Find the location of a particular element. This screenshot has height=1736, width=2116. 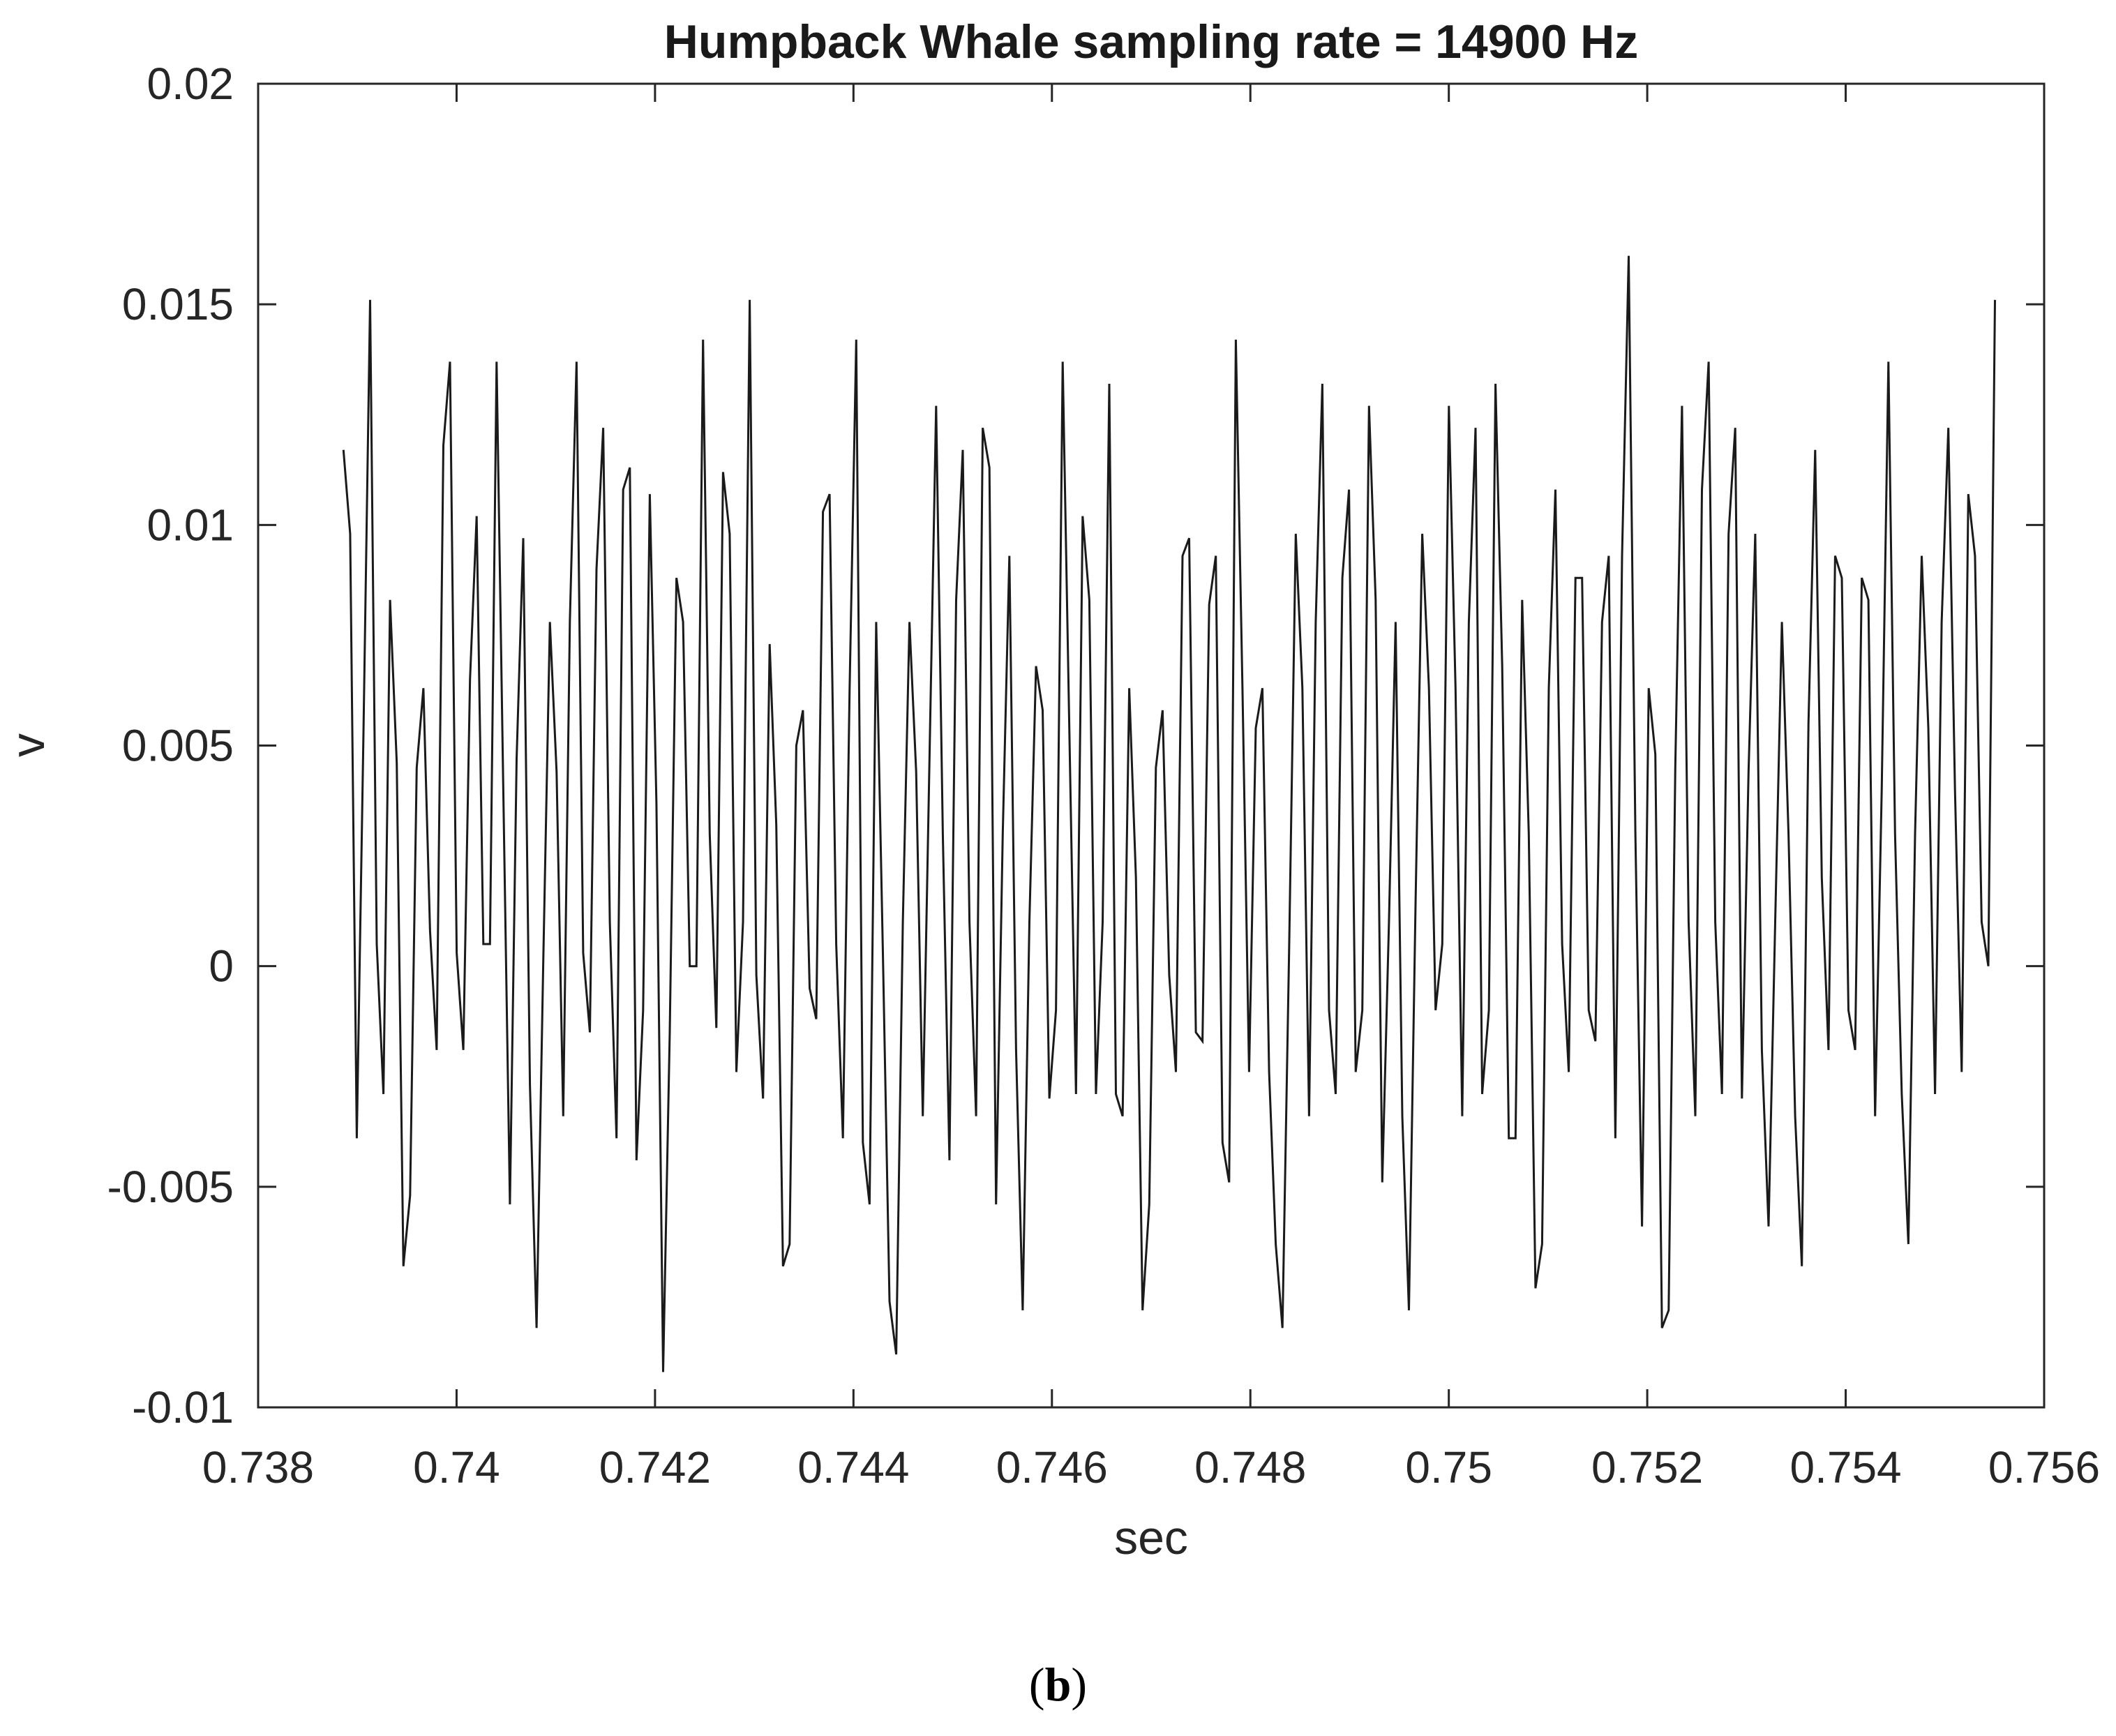

y-tick-label: 0.01 is located at coordinates (190, 525).